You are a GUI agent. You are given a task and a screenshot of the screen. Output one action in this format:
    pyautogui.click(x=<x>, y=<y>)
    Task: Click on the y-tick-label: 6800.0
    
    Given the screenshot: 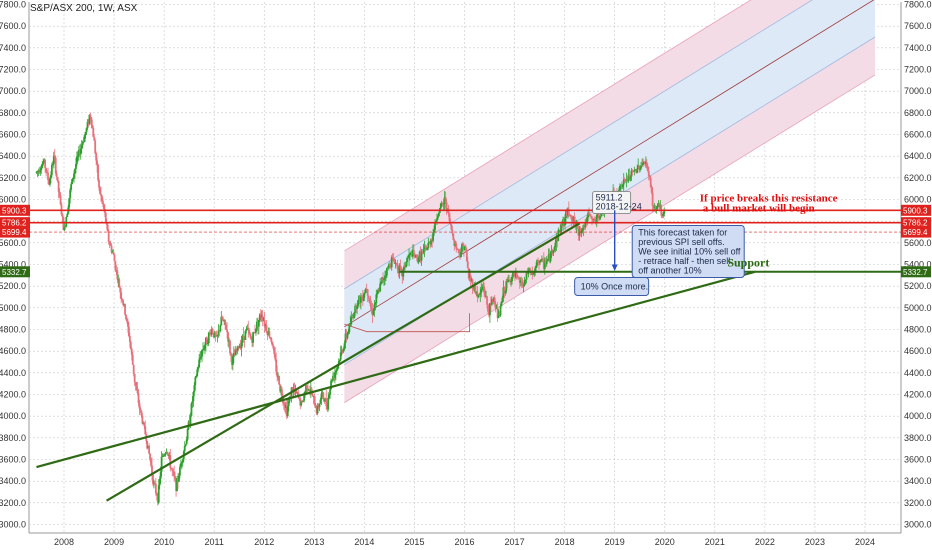 What is the action you would take?
    pyautogui.click(x=918, y=113)
    